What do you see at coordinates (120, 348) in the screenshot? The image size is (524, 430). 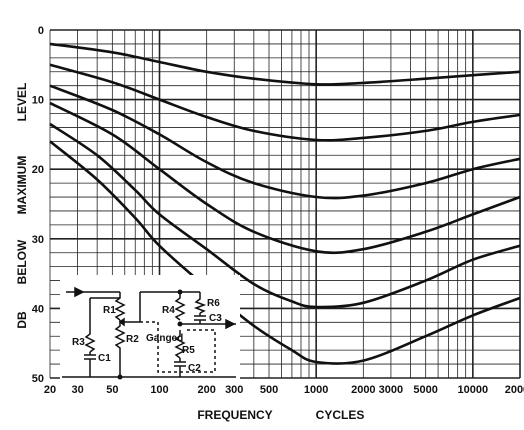 I see `resistor-r2` at bounding box center [120, 348].